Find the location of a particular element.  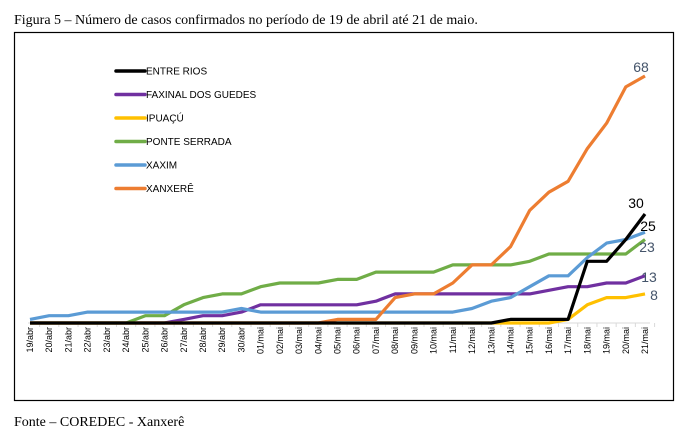

x-tick-label: 08/mai is located at coordinates (395, 340).